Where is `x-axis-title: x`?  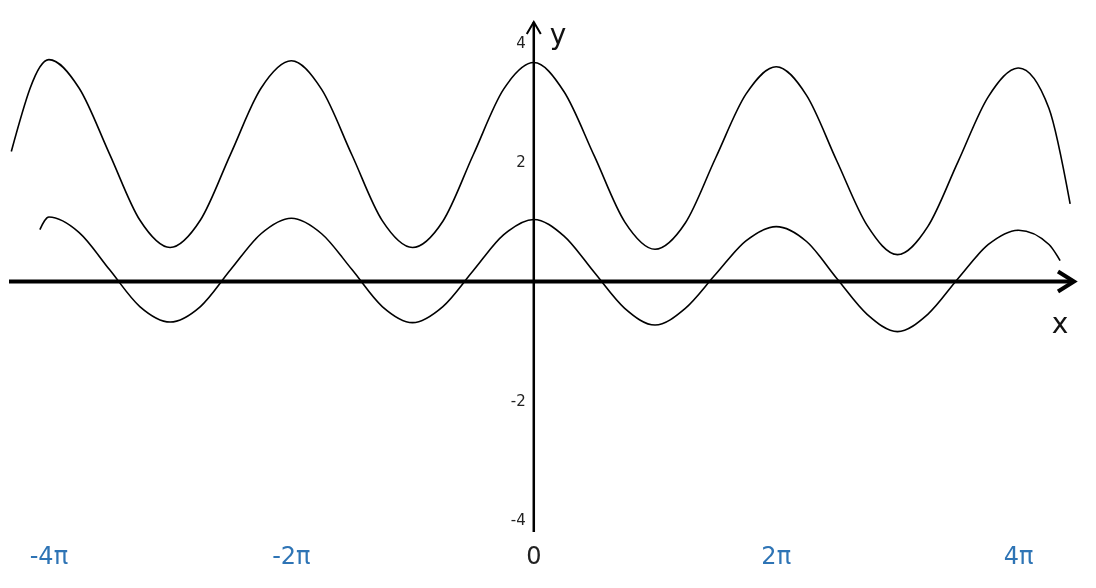
x-axis-title: x is located at coordinates (1060, 324).